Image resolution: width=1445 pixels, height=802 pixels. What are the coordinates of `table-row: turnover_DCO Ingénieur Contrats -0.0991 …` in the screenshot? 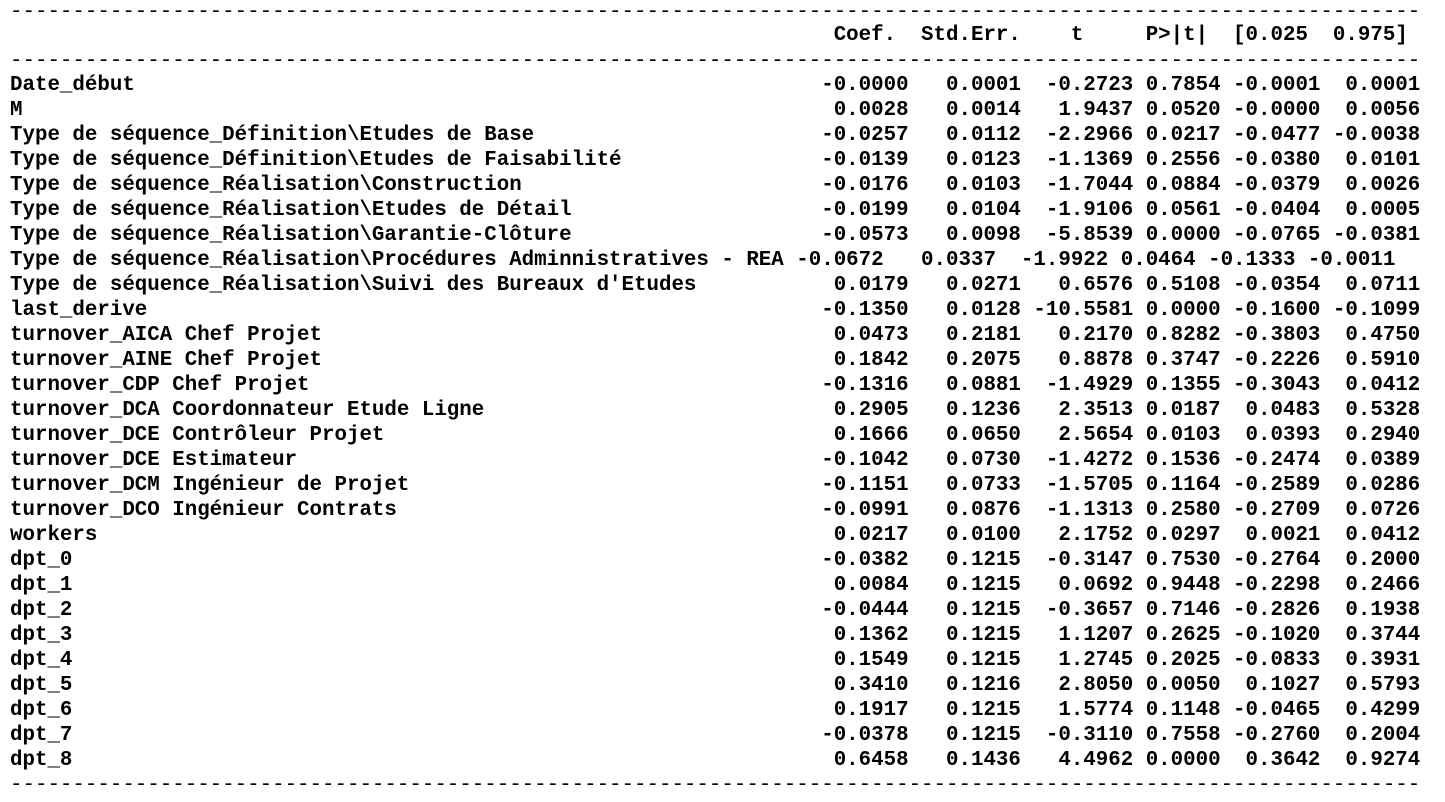 It's located at (715, 510).